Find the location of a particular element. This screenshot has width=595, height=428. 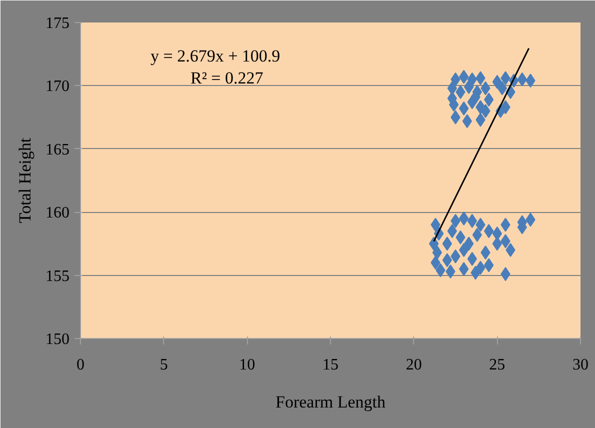

x-tick-label: 30 is located at coordinates (580, 365).